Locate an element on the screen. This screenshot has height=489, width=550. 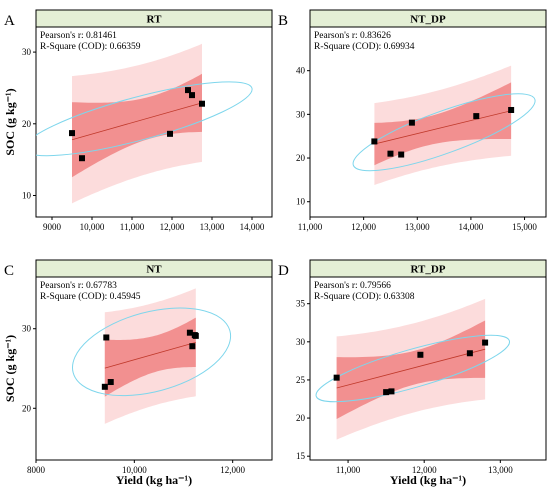
x-tick-label: 9000 is located at coordinates (52, 227).